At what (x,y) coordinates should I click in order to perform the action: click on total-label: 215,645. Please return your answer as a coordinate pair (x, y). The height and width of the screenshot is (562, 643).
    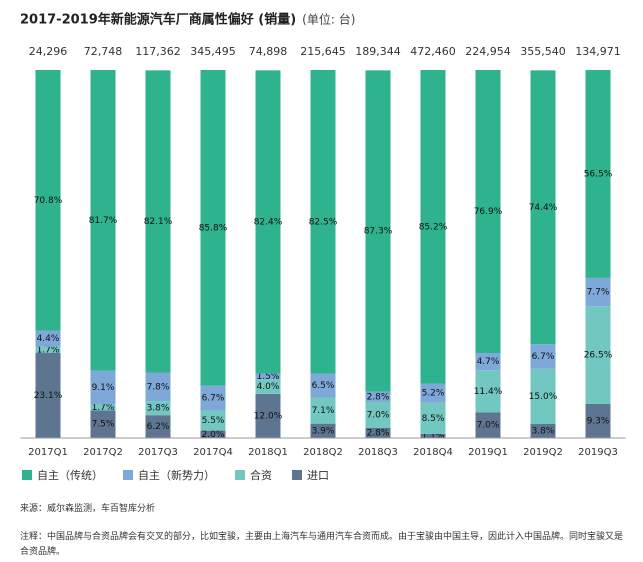
    Looking at the image, I should click on (323, 51).